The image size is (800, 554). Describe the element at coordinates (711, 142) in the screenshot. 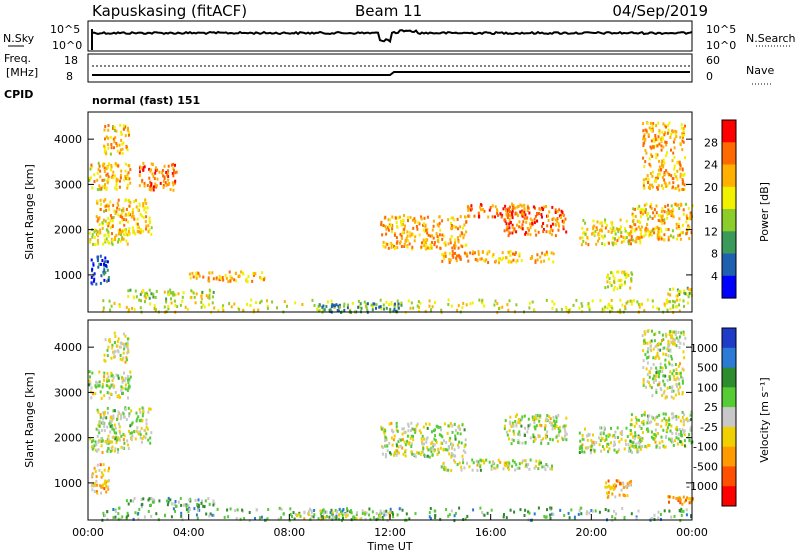

I see `colorbar-tick-label: 28` at that location.